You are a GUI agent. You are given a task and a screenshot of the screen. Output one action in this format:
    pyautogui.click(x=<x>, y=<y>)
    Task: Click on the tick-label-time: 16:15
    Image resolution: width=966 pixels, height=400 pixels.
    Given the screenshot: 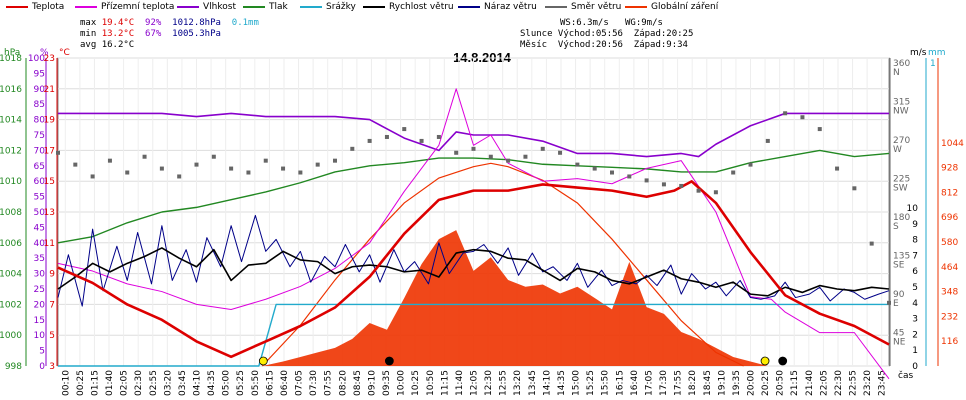 What is the action you would take?
    pyautogui.click(x=620, y=383)
    